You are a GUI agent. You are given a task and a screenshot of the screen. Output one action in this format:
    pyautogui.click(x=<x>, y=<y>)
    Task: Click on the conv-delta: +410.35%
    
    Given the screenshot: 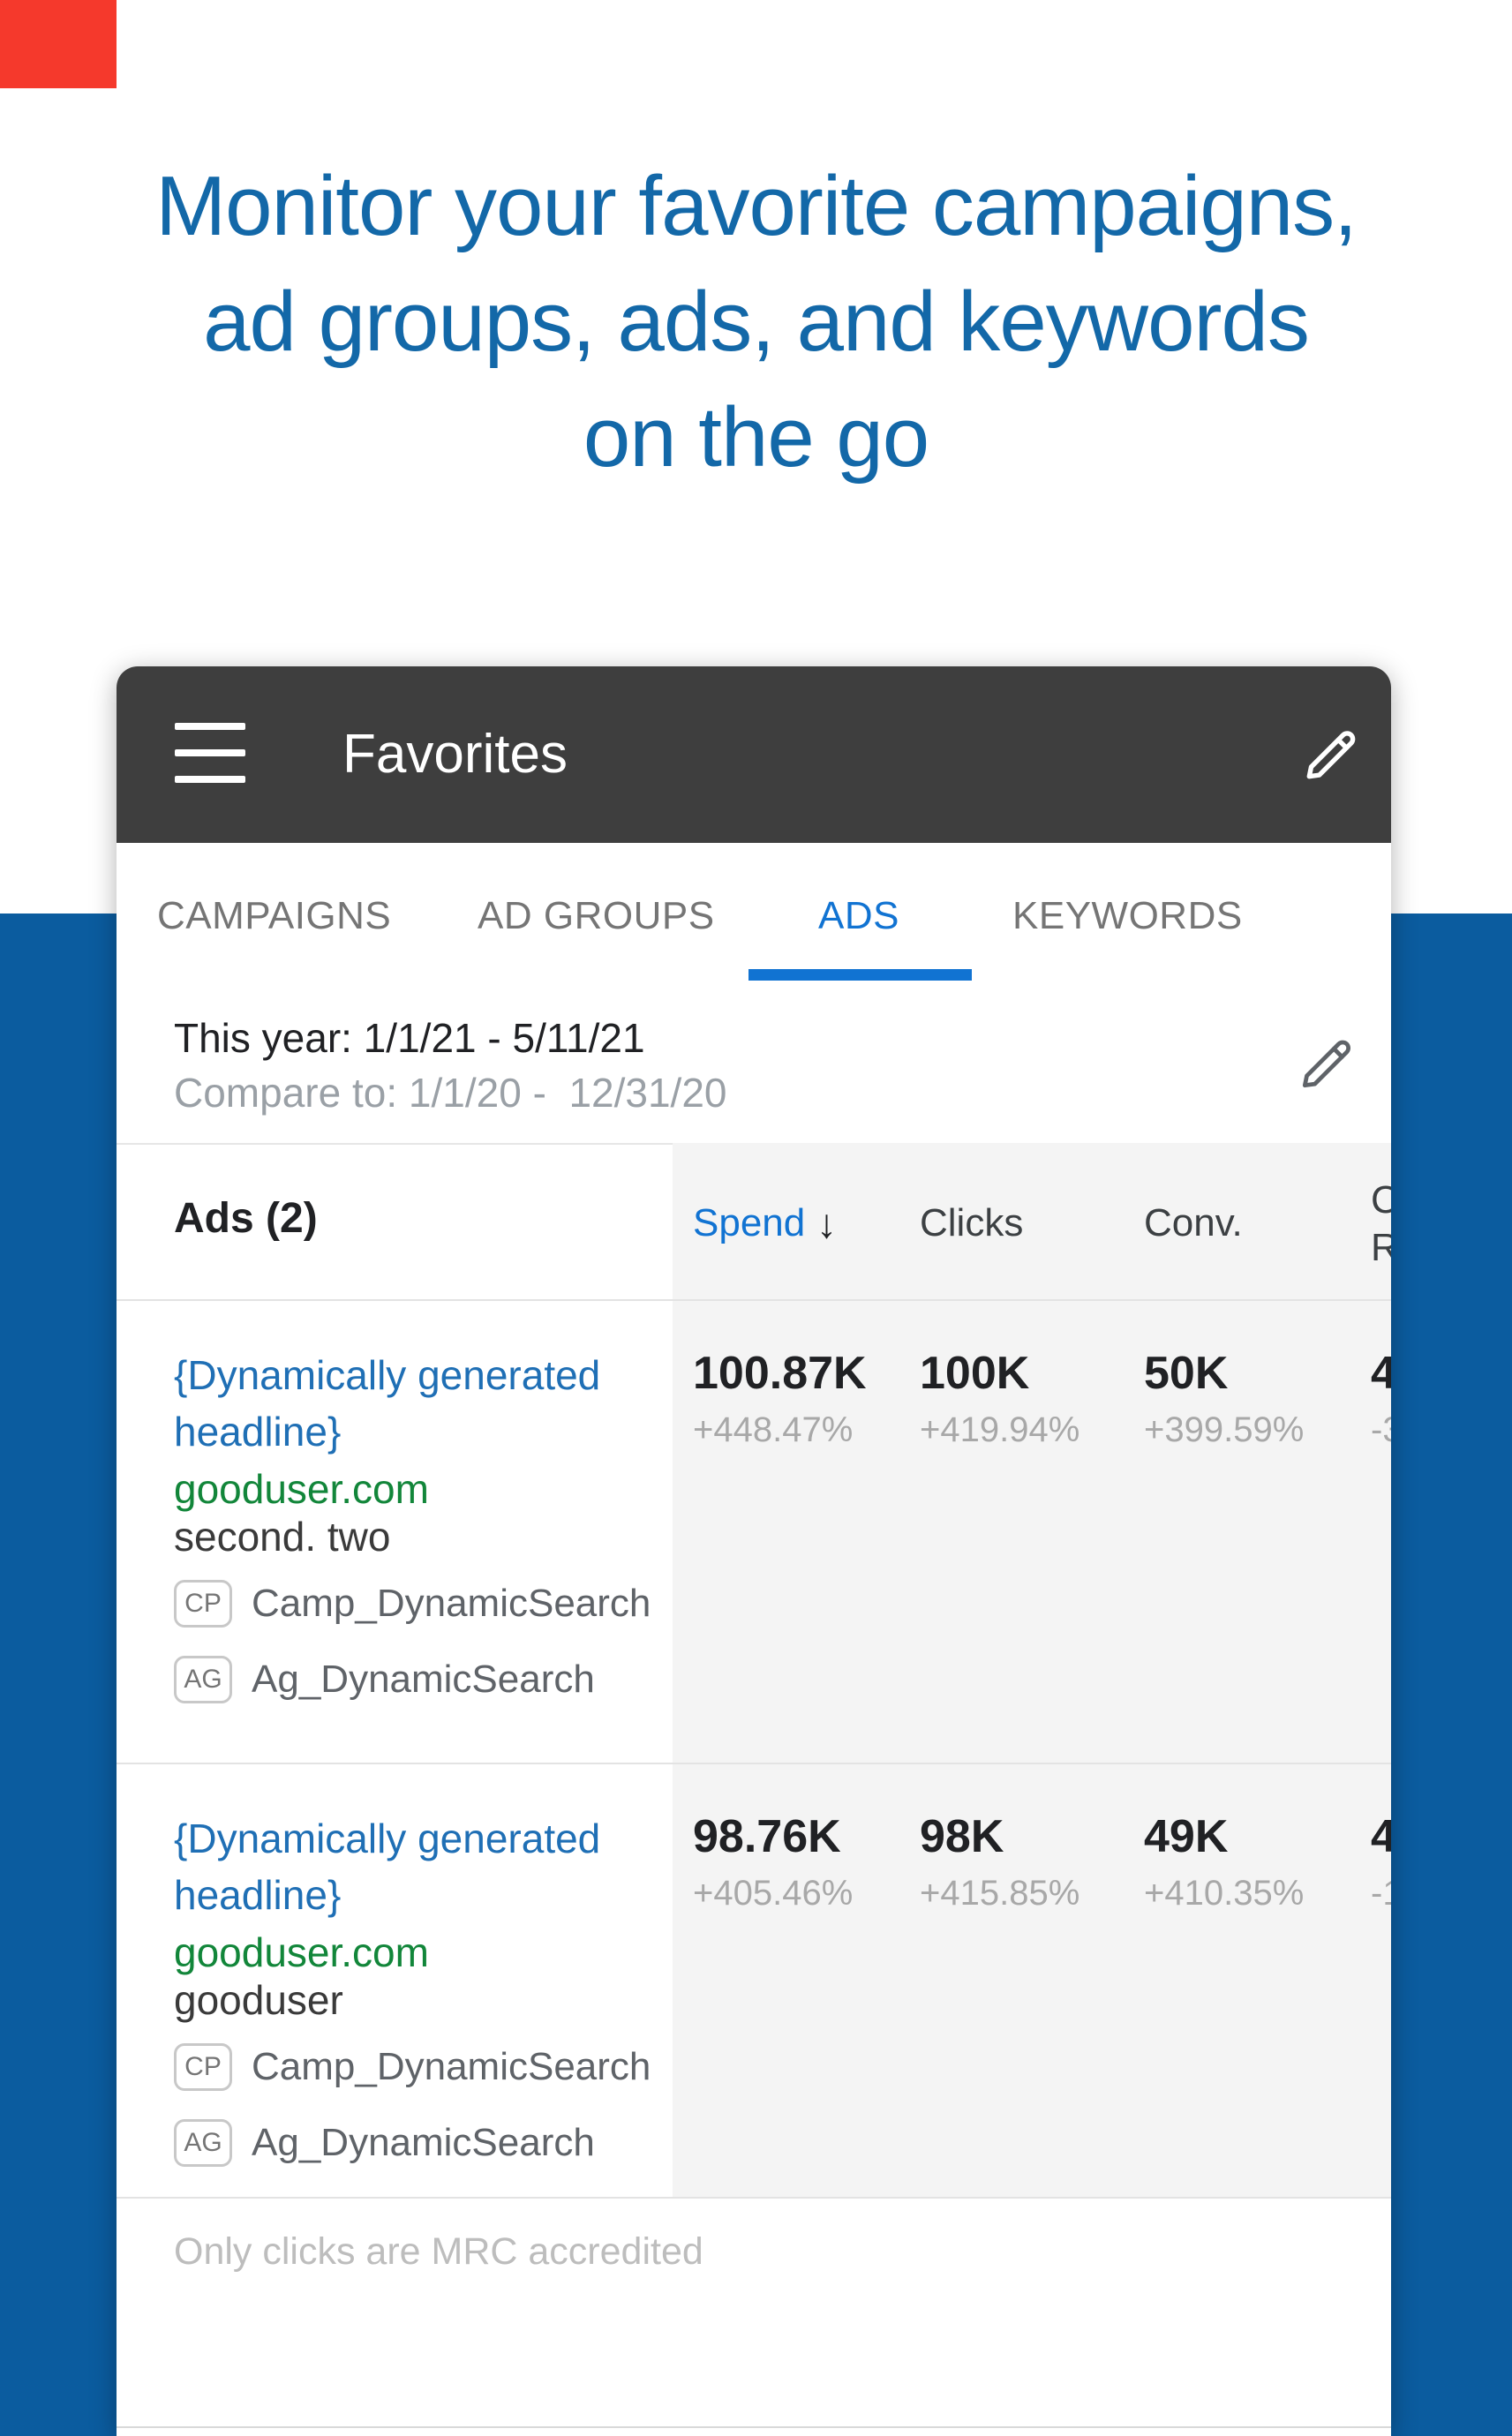 What is the action you would take?
    pyautogui.click(x=1224, y=1893)
    